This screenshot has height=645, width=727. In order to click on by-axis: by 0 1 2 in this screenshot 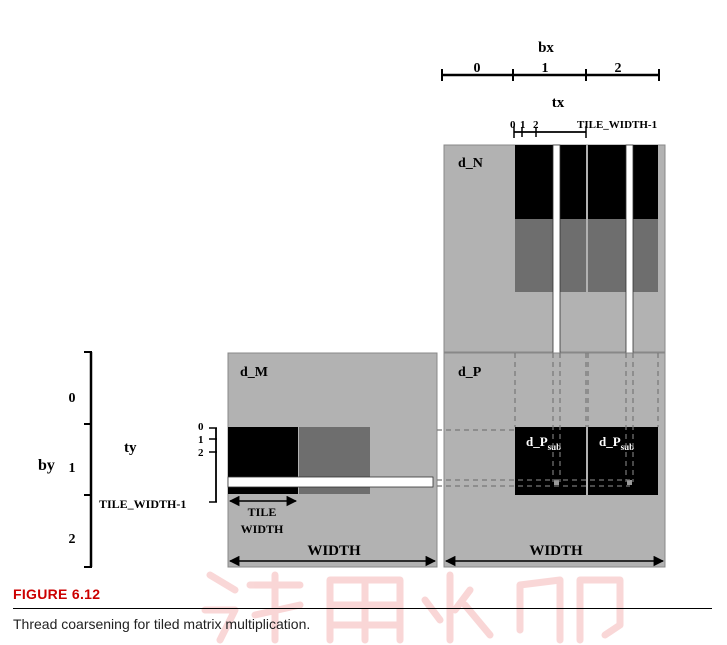, I will do `click(65, 459)`.